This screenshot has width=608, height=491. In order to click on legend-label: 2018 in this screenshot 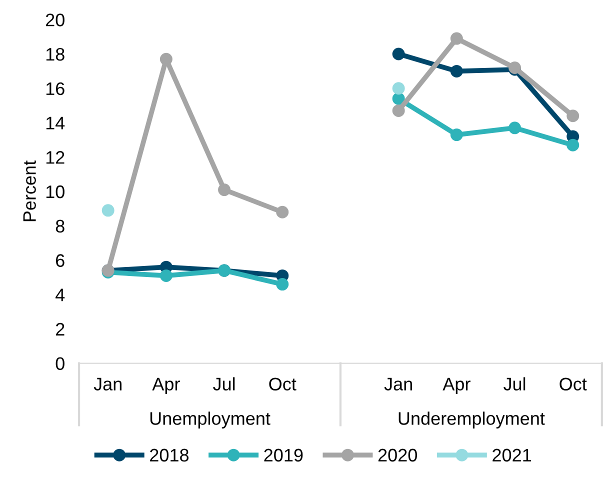, I will do `click(169, 455)`.